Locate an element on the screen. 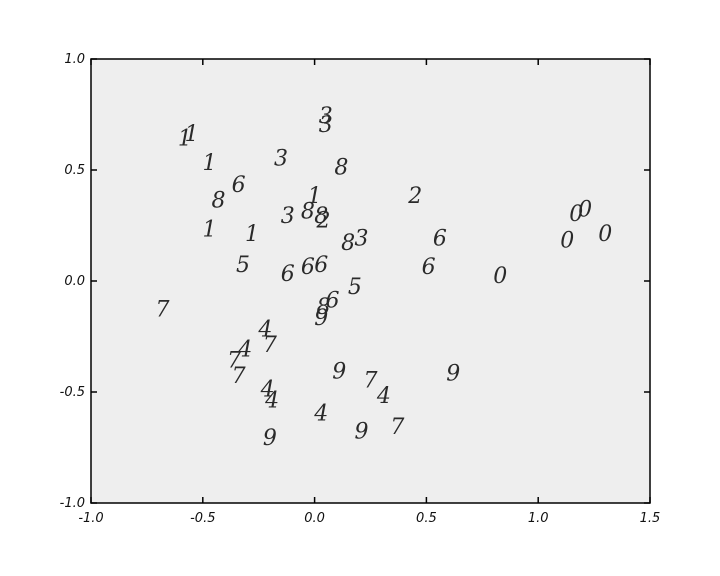 The height and width of the screenshot is (576, 720). x-tick-label: 1.0 is located at coordinates (538, 518).